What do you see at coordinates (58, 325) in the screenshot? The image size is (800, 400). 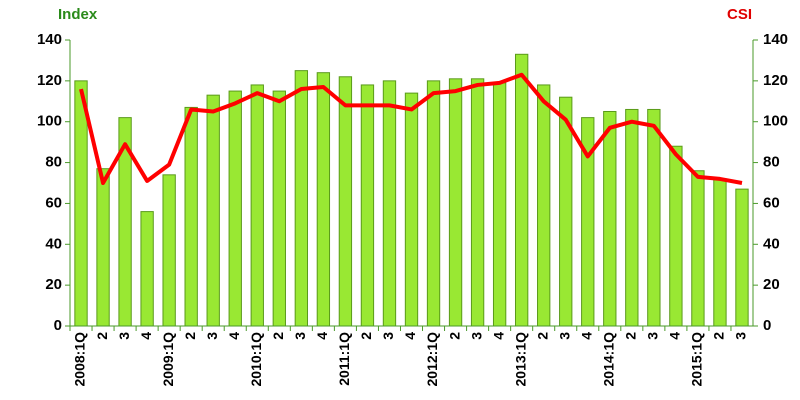 I see `y-tick-label: 0` at bounding box center [58, 325].